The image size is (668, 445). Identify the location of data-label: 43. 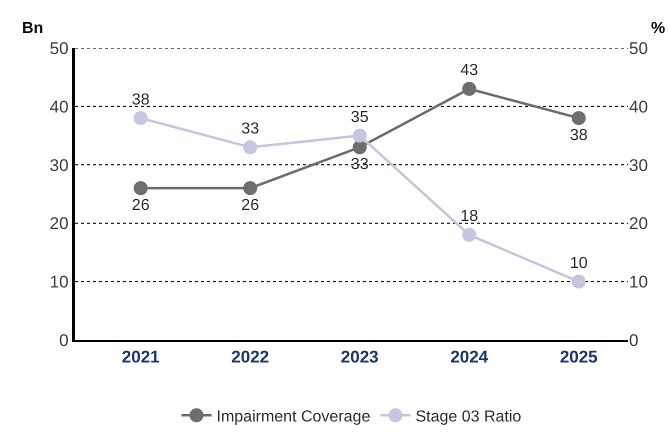
(469, 71).